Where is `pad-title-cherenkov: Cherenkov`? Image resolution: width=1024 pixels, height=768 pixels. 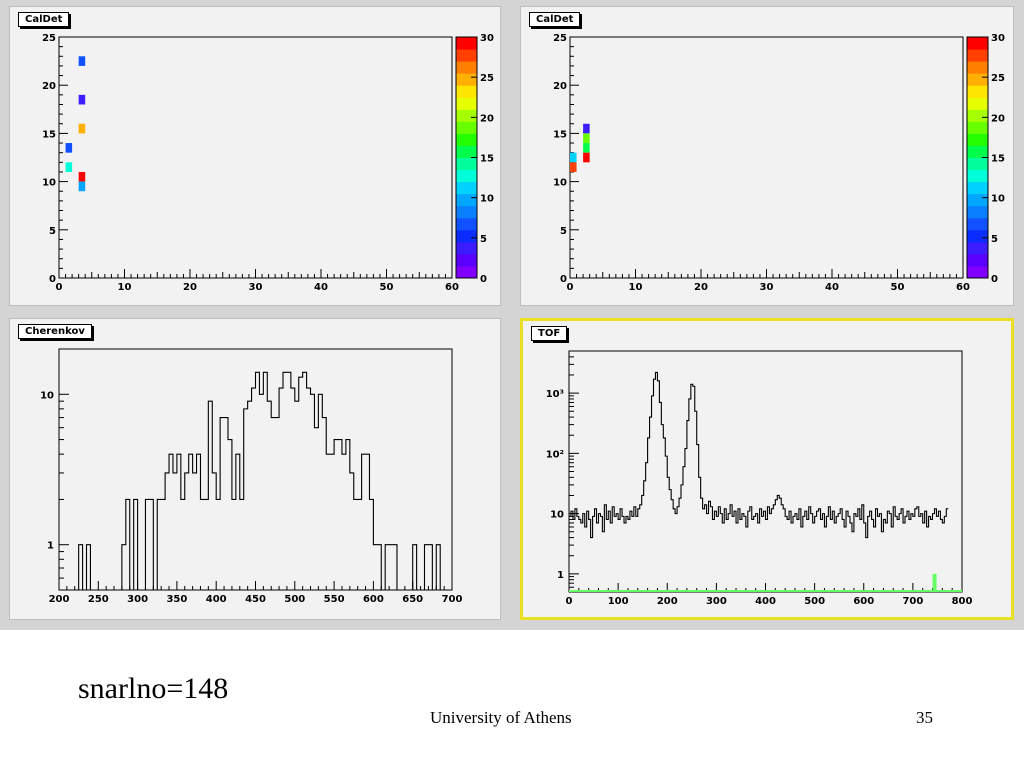 pad-title-cherenkov: Cherenkov is located at coordinates (55, 331).